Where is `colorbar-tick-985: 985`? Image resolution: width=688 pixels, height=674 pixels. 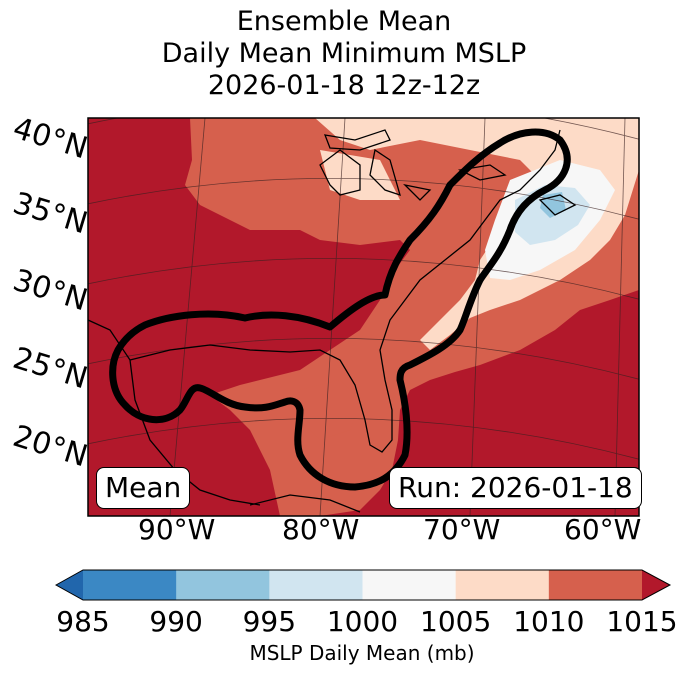 colorbar-tick-985: 985 is located at coordinates (83, 621).